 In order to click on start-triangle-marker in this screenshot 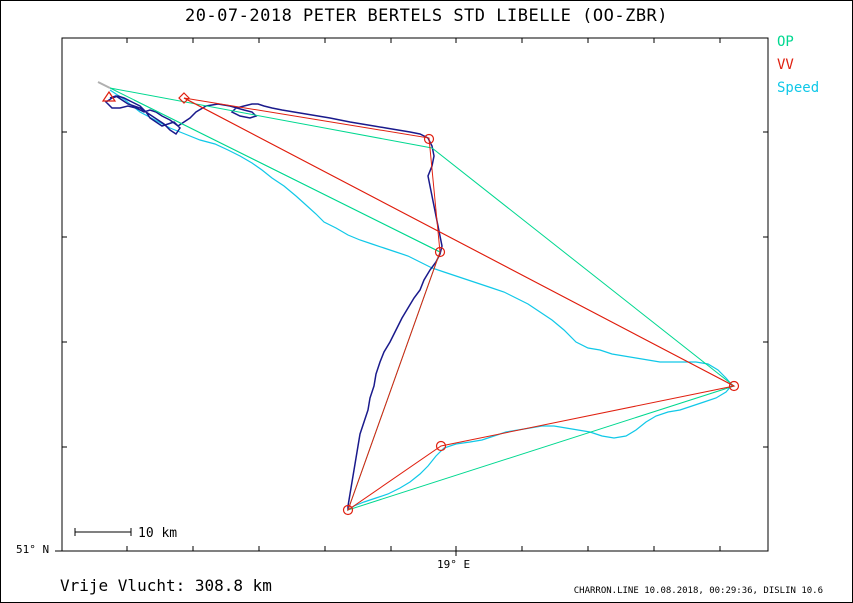, I will do `click(109, 96)`.